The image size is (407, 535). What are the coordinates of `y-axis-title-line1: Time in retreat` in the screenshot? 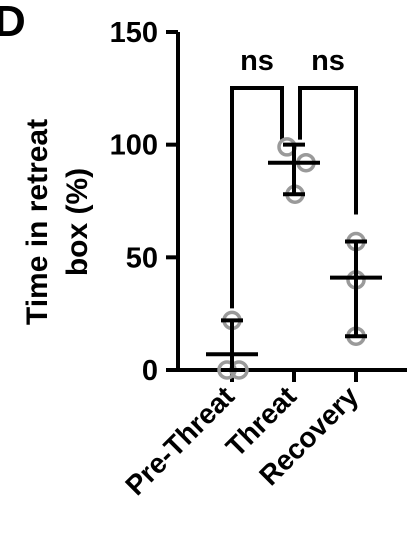 It's located at (37, 222).